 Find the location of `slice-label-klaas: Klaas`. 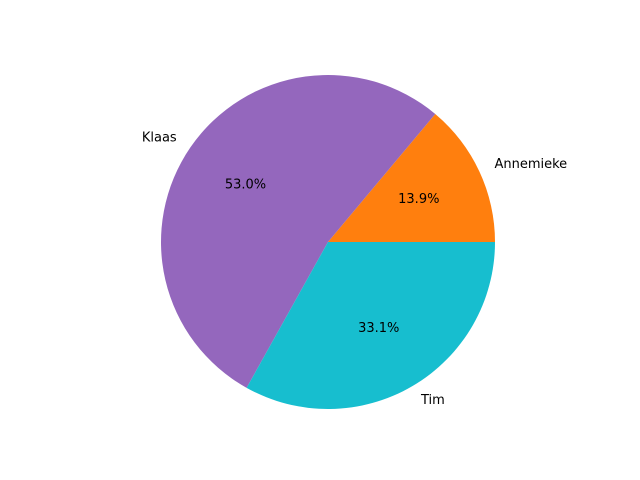

slice-label-klaas: Klaas is located at coordinates (159, 137).